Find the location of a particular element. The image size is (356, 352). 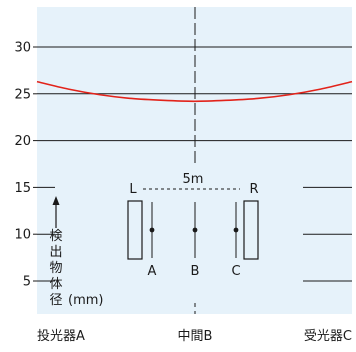

point-c-dot is located at coordinates (236, 230).